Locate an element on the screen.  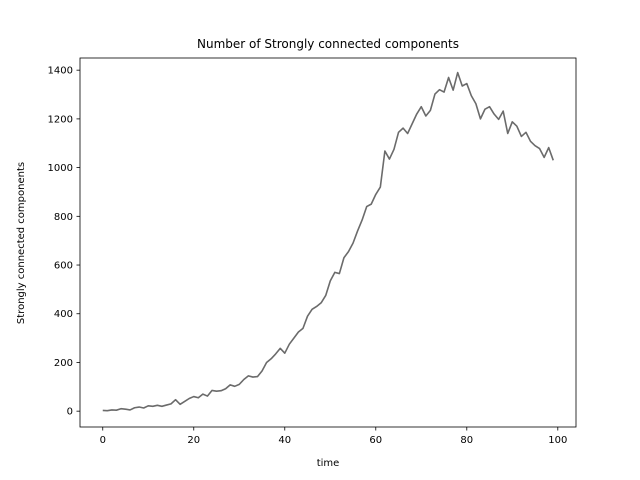
x-axis-label: time is located at coordinates (328, 463).